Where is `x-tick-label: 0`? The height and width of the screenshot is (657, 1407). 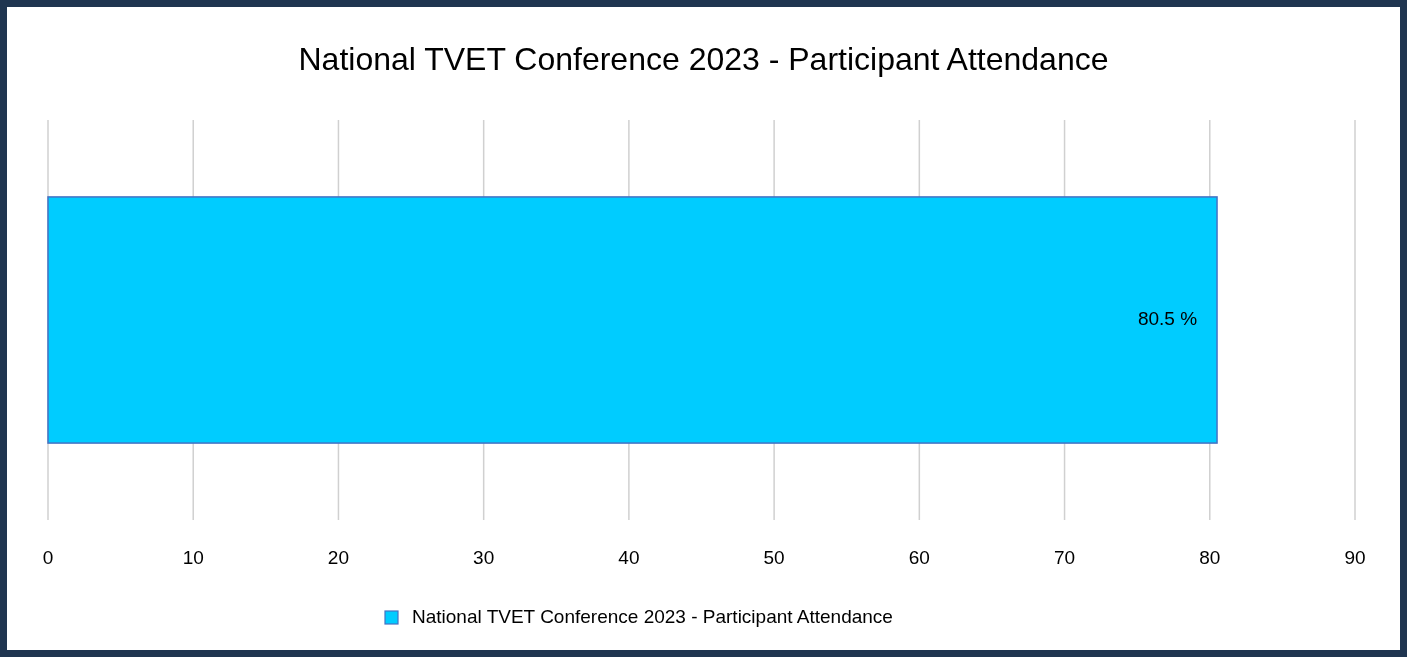
x-tick-label: 0 is located at coordinates (48, 558).